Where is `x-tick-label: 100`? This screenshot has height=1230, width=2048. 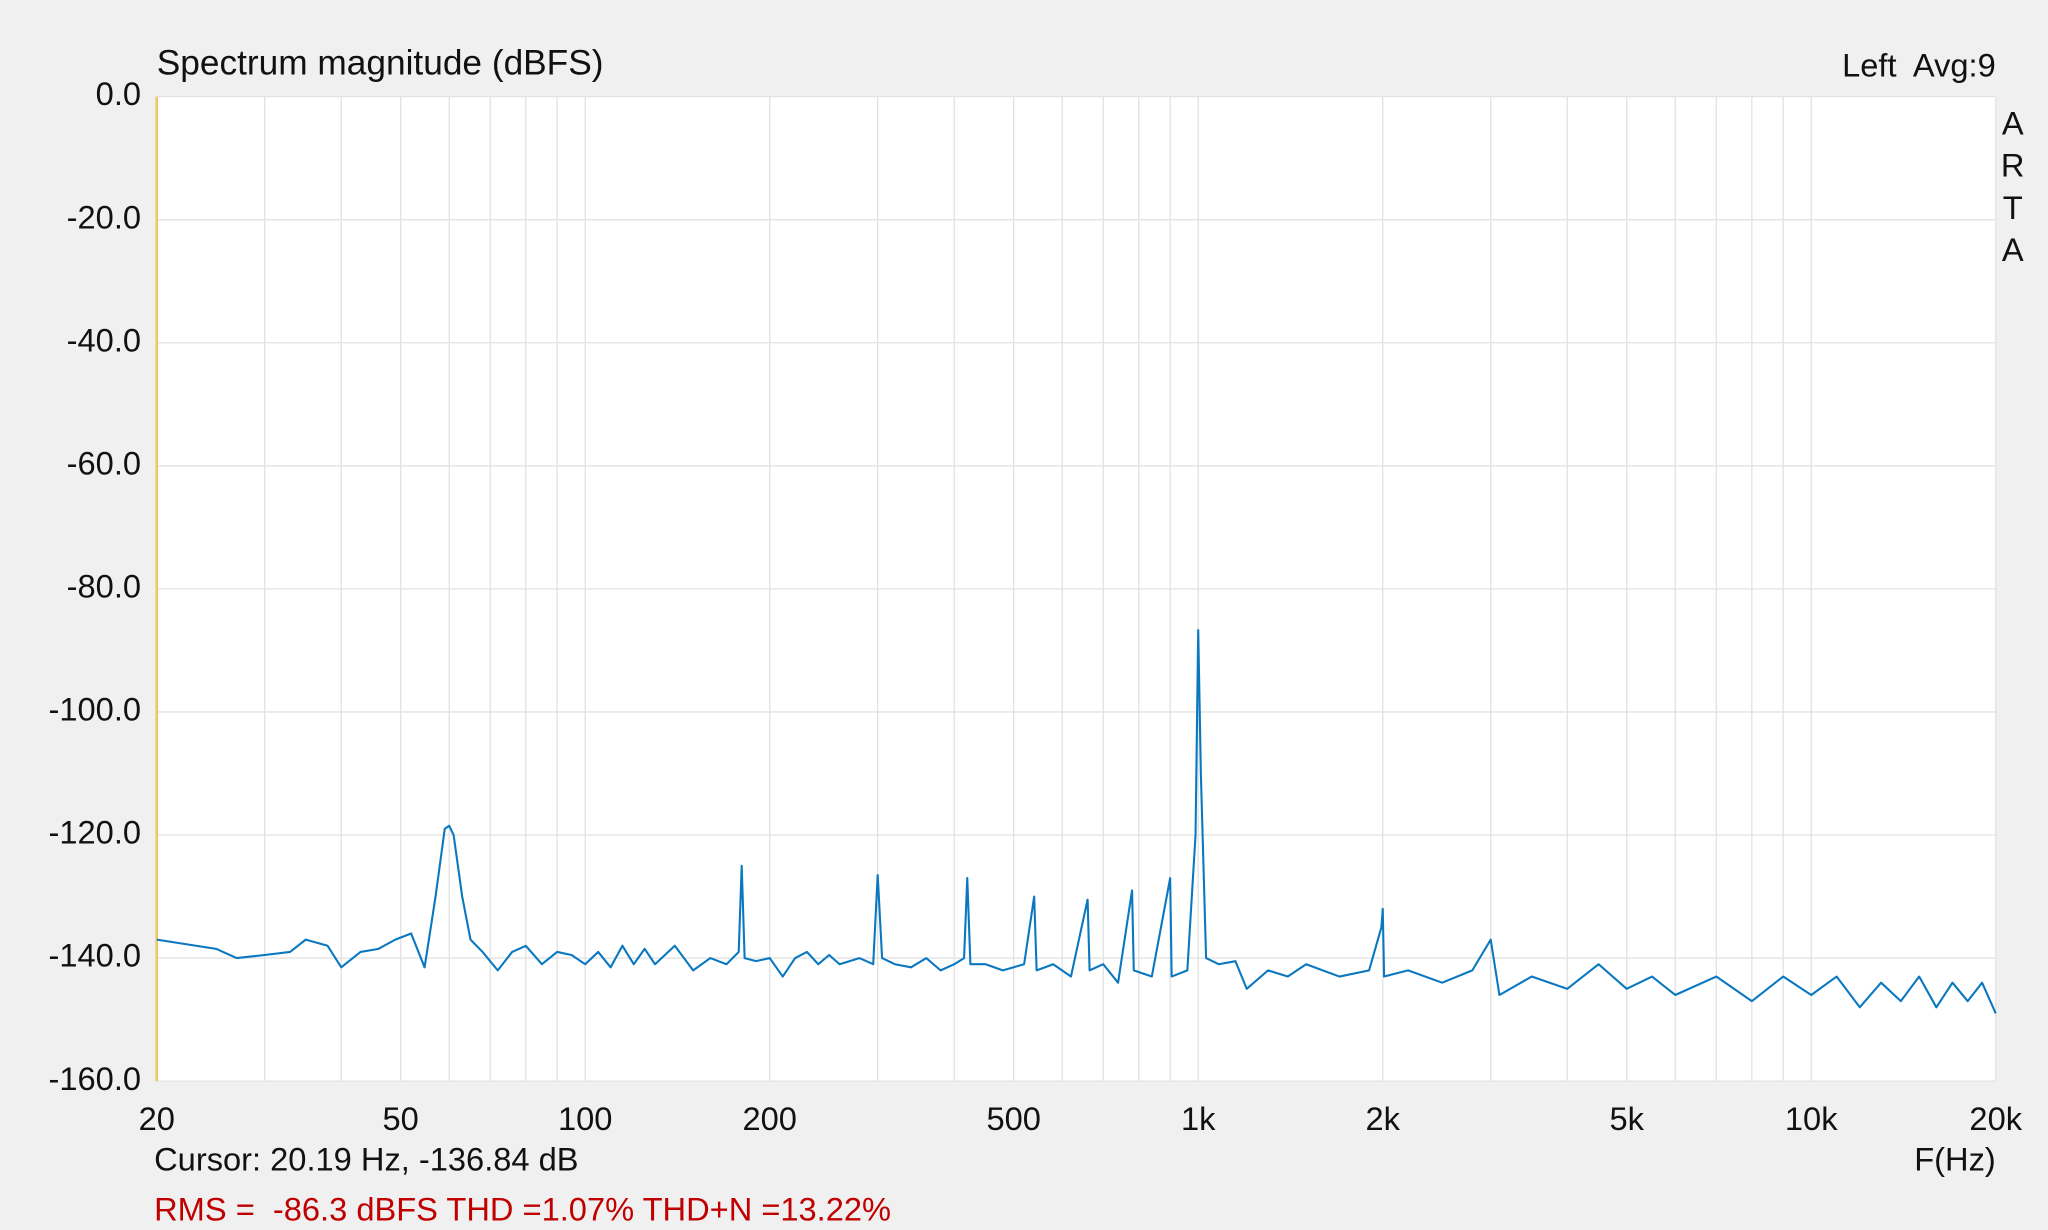 x-tick-label: 100 is located at coordinates (585, 1118).